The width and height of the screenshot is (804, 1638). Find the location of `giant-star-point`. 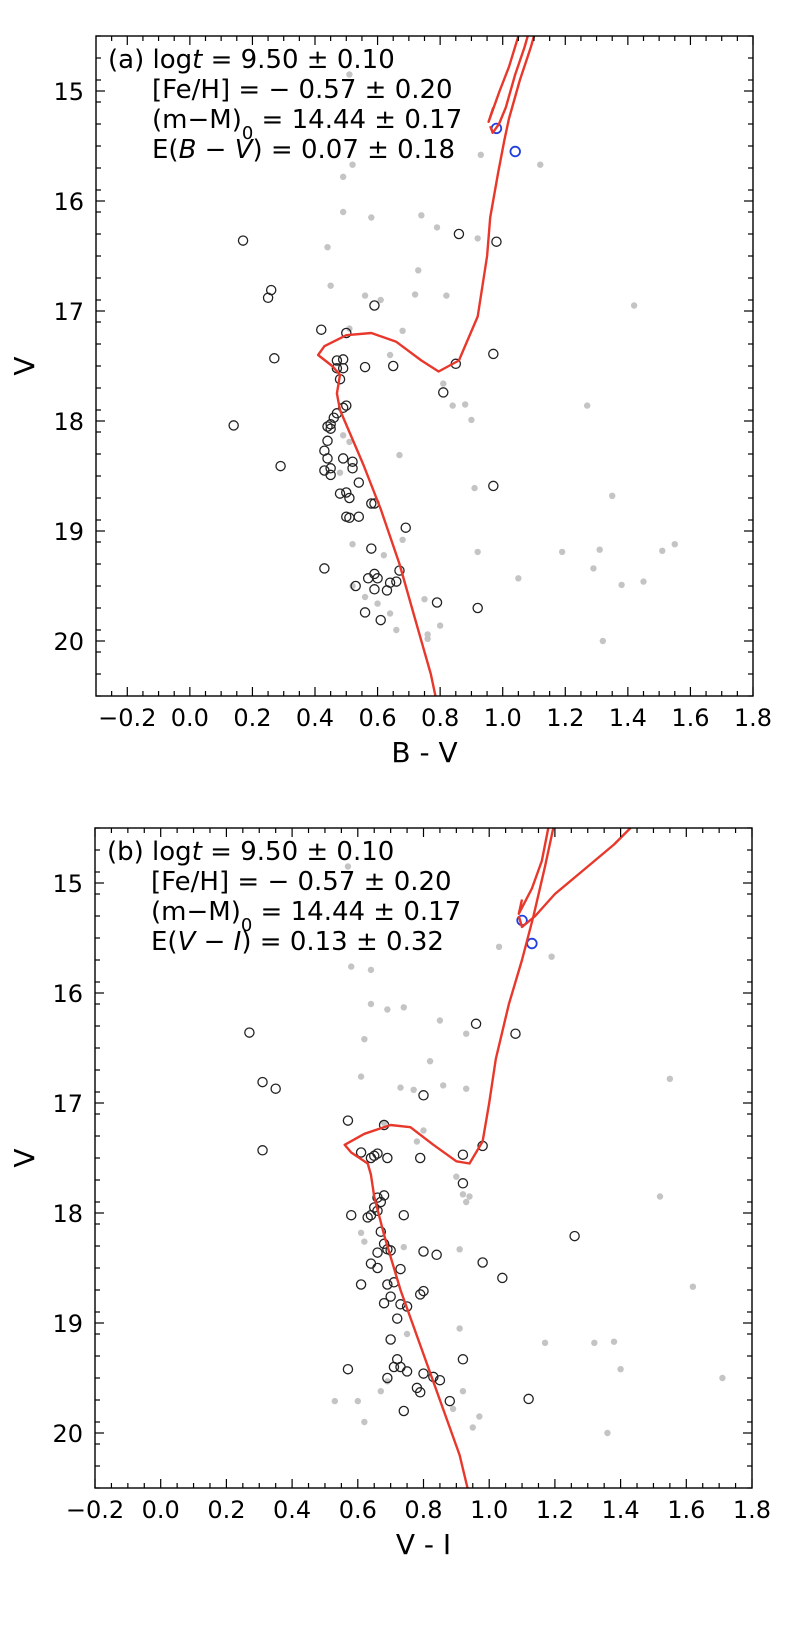

giant-star-point is located at coordinates (515, 151).